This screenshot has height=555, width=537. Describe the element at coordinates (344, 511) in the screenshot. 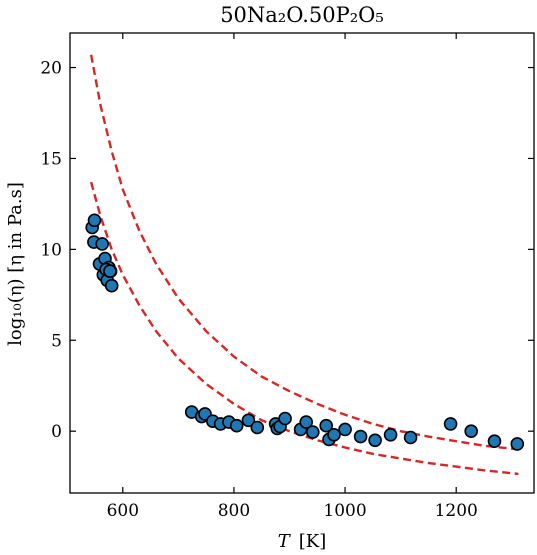

I see `x-tick-label: 1000` at that location.